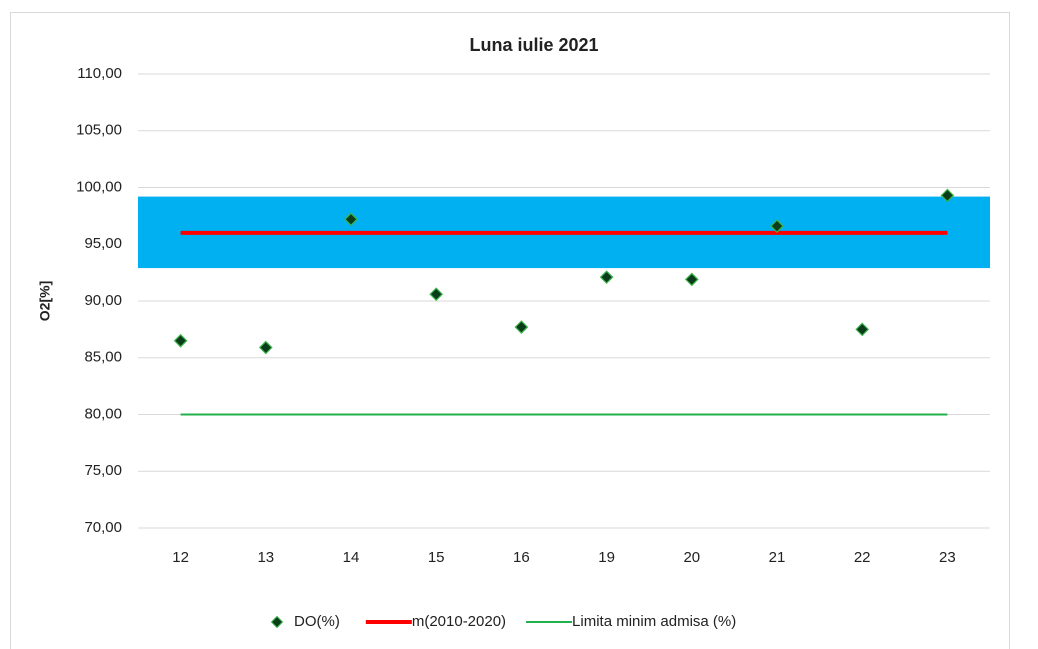  I want to click on legend-swatch, so click(277, 622).